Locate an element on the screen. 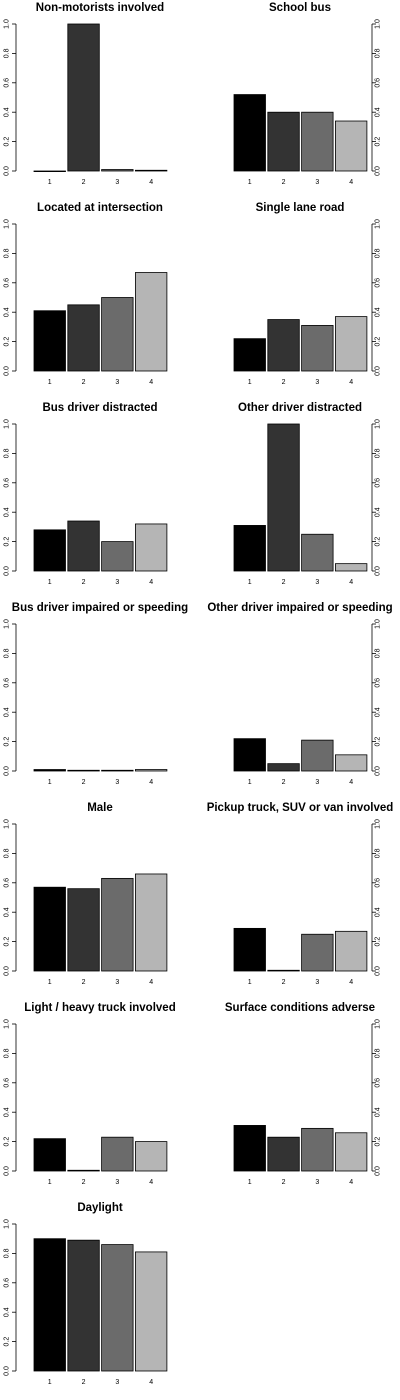 This screenshot has width=400, height=1400. chart-title: Pickup truck, SUV or van involved is located at coordinates (300, 808).